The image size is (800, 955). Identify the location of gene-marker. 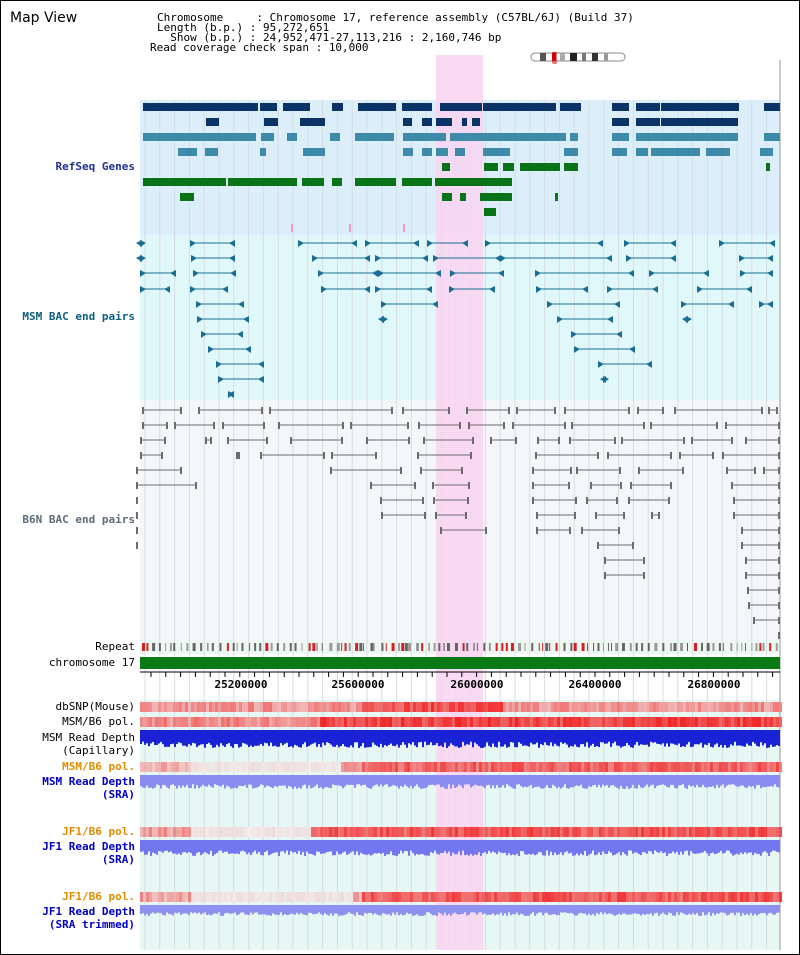
(292, 228).